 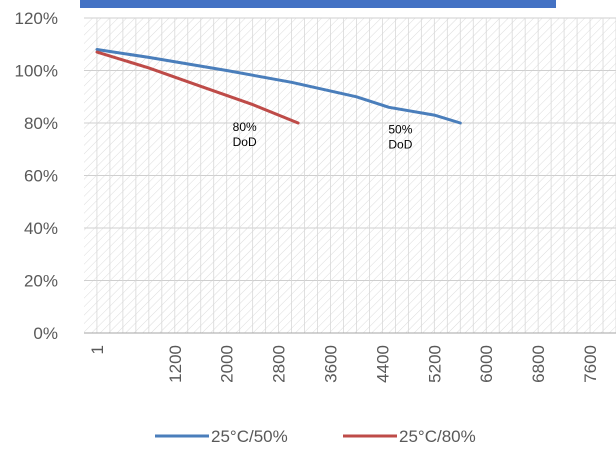 I want to click on x-tick-label: 4400, so click(x=382, y=364).